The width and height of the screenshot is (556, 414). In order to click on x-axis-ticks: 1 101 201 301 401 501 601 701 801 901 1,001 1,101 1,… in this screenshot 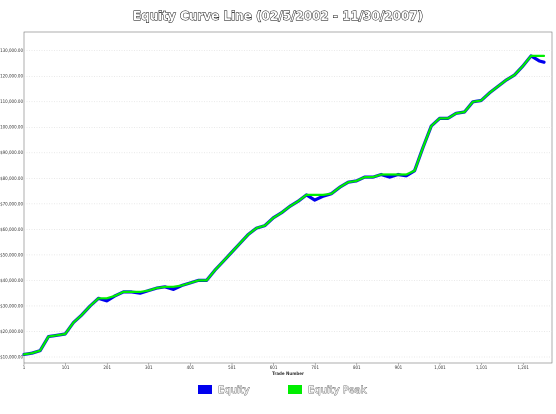, I will do `click(276, 366)`.